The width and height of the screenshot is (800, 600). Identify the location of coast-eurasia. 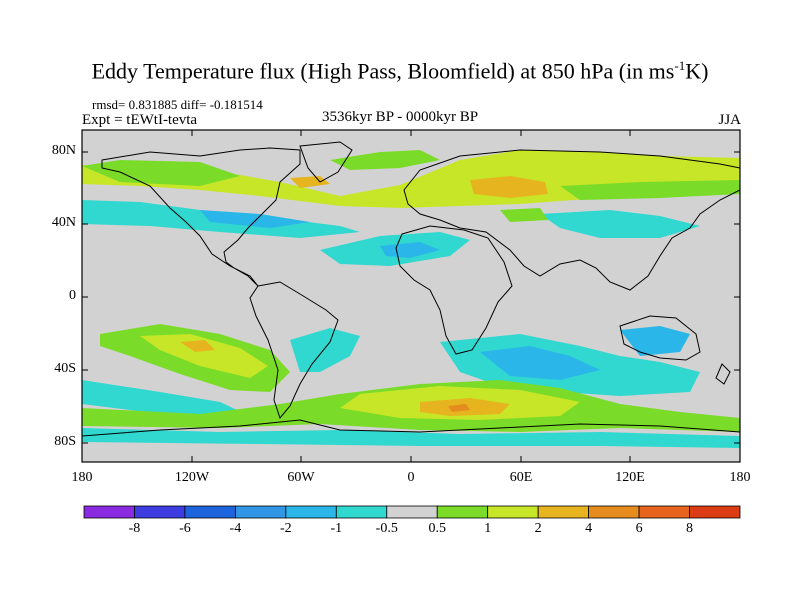
(571, 220).